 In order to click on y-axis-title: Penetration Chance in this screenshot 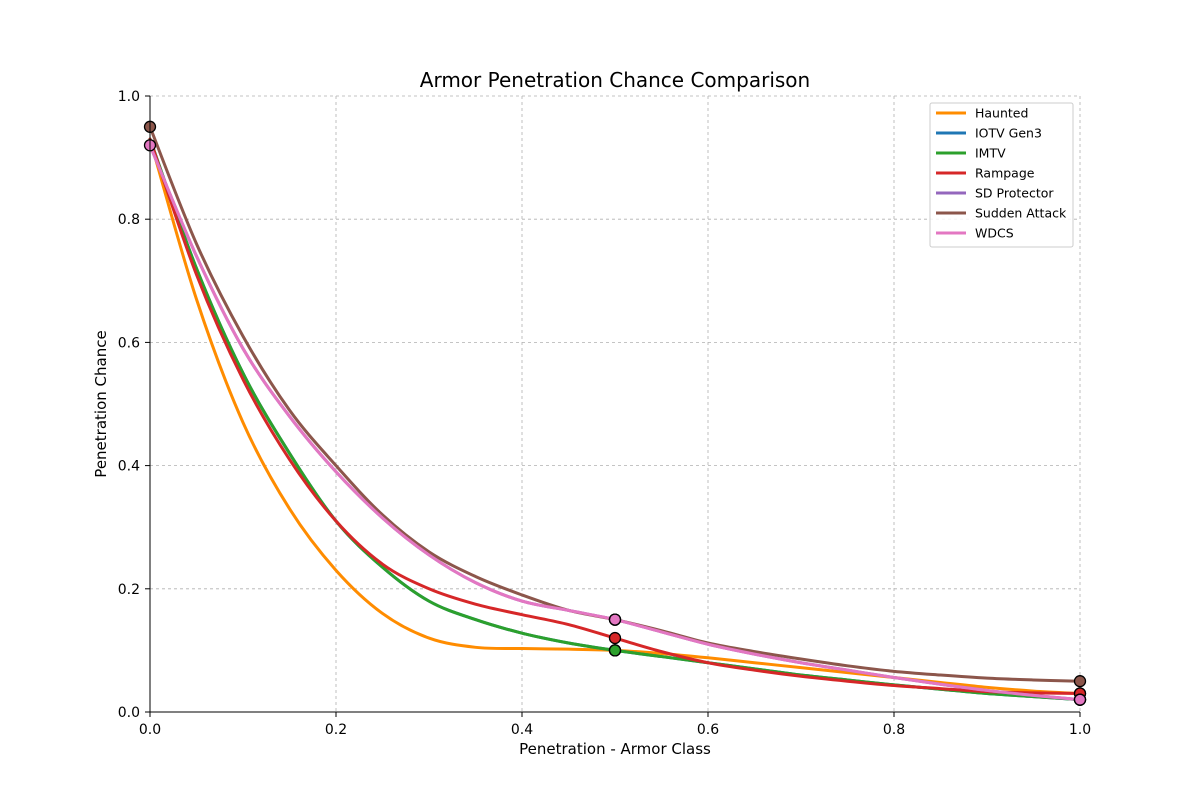, I will do `click(101, 403)`.